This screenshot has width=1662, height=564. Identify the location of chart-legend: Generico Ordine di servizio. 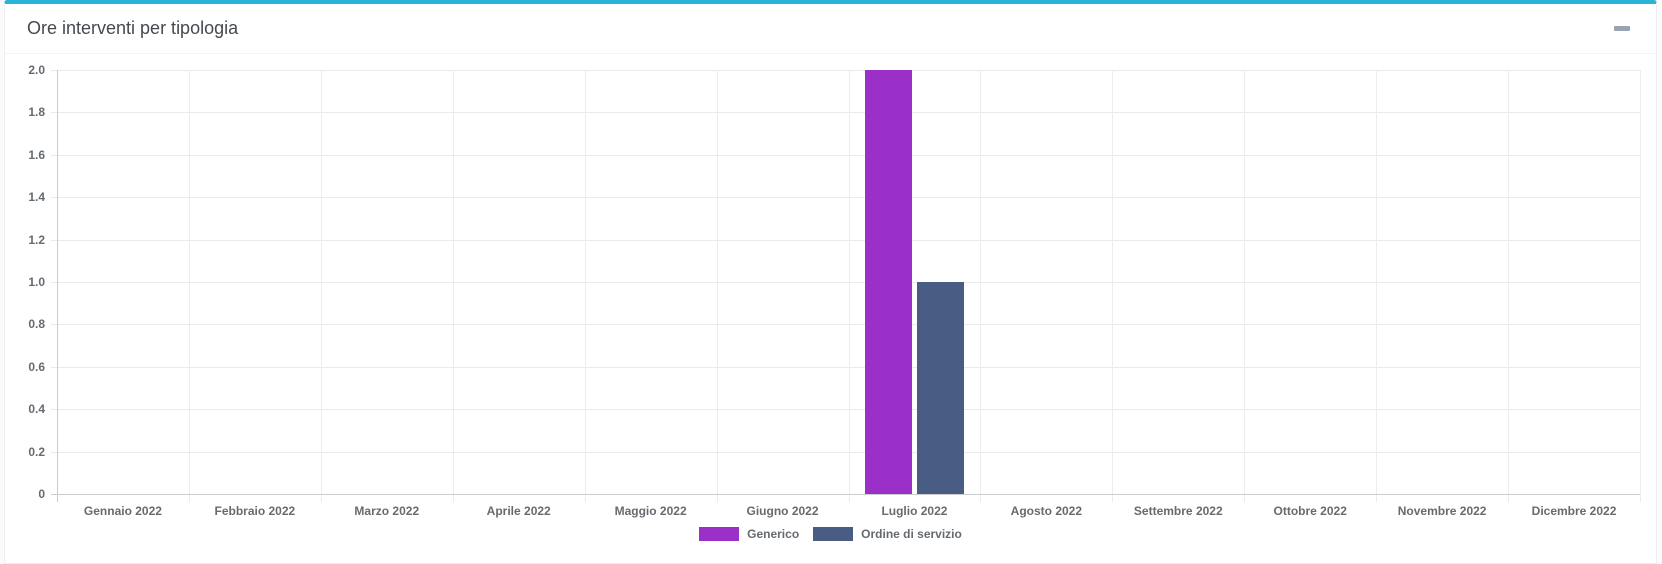
(830, 534).